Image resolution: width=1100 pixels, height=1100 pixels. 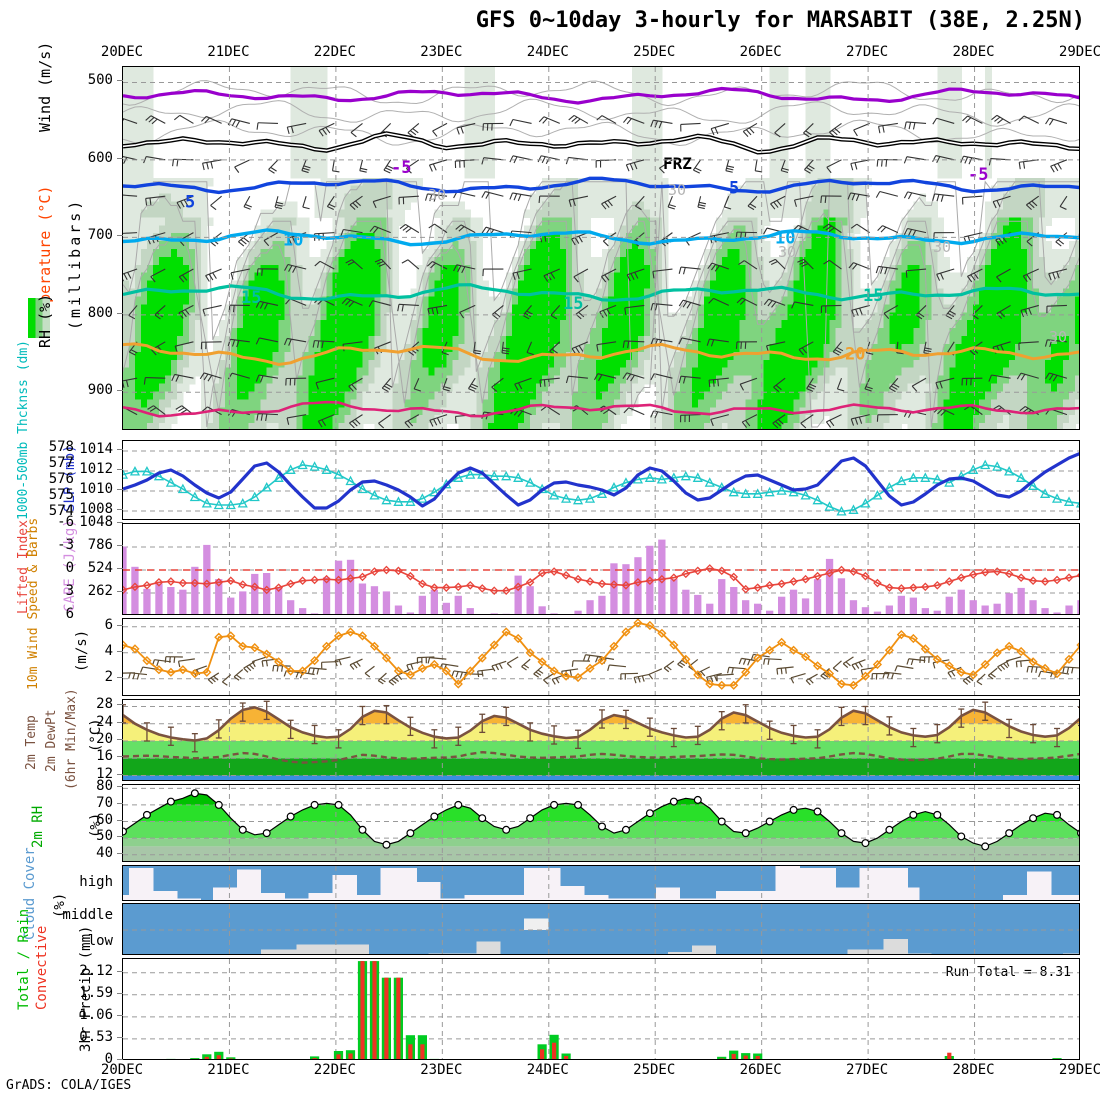 What do you see at coordinates (100, 312) in the screenshot?
I see `axis-tick-label: 800` at bounding box center [100, 312].